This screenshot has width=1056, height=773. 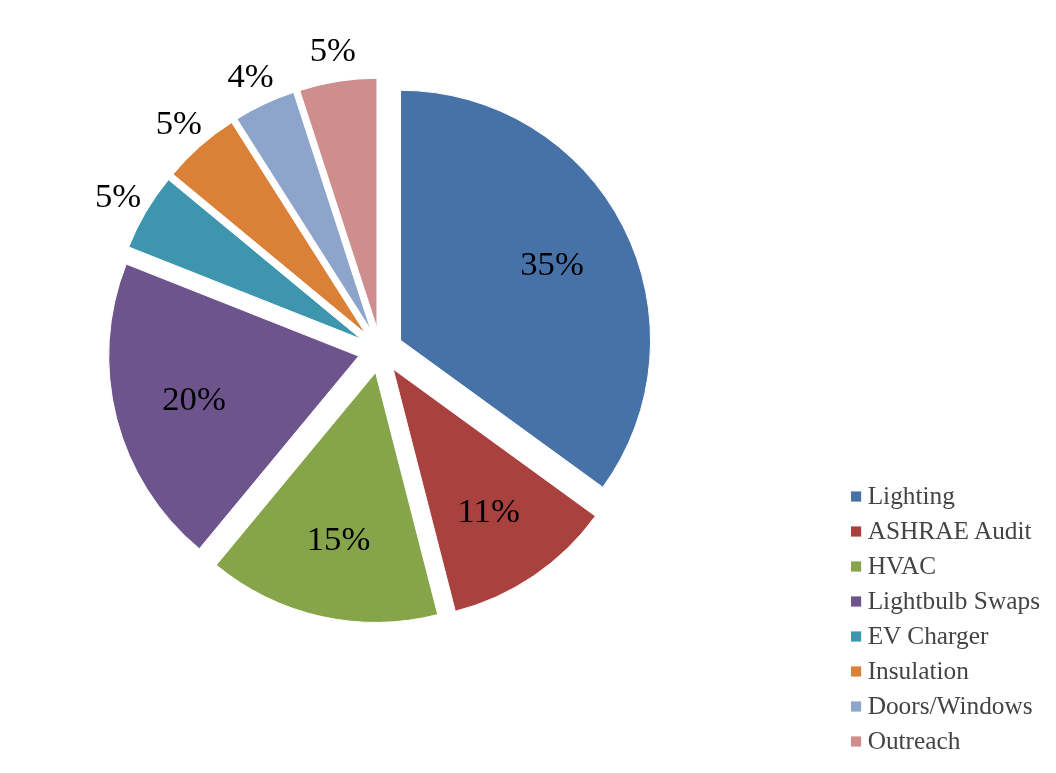 I want to click on data-label: 20%, so click(x=194, y=398).